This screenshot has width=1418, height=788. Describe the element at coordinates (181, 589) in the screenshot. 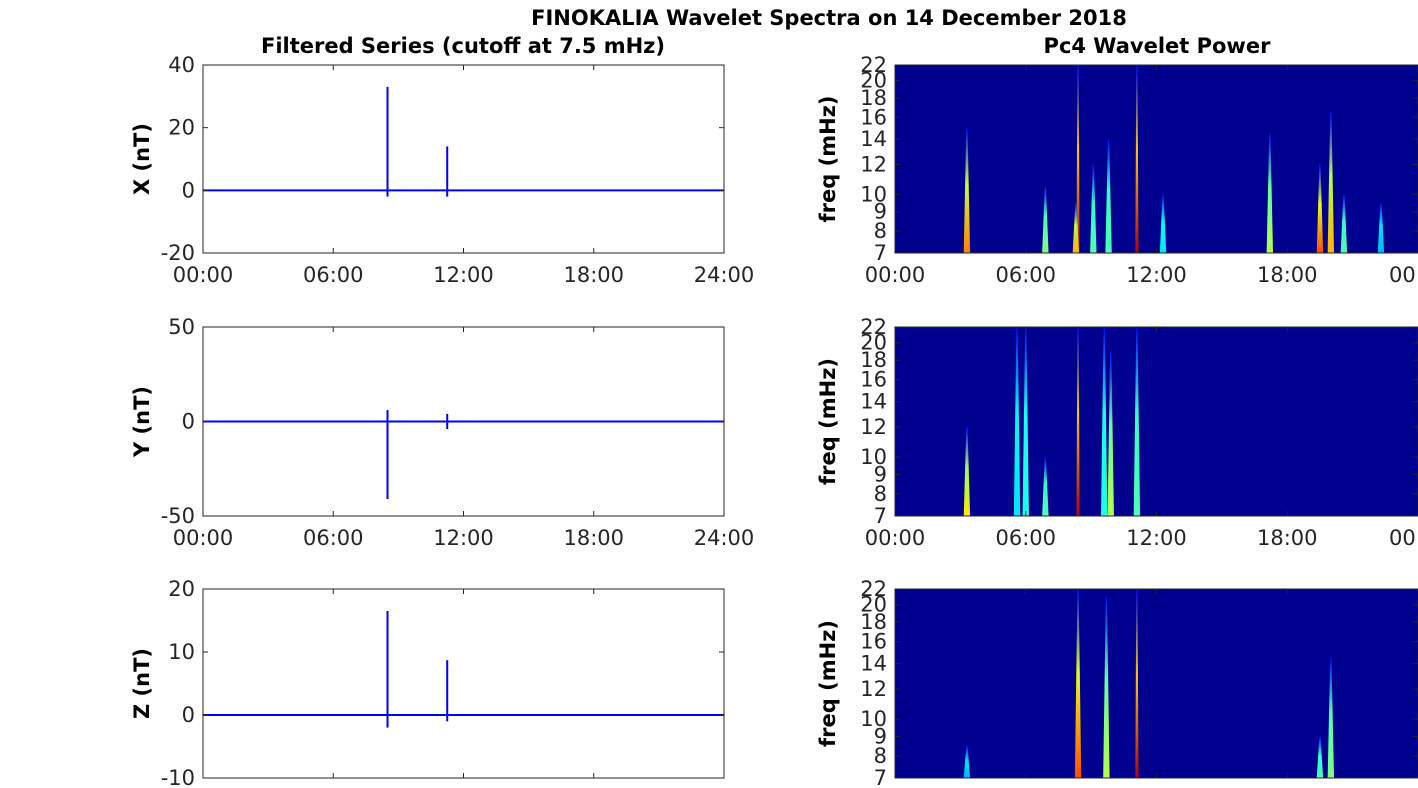

I see `z-series-ytick-label: 20` at that location.